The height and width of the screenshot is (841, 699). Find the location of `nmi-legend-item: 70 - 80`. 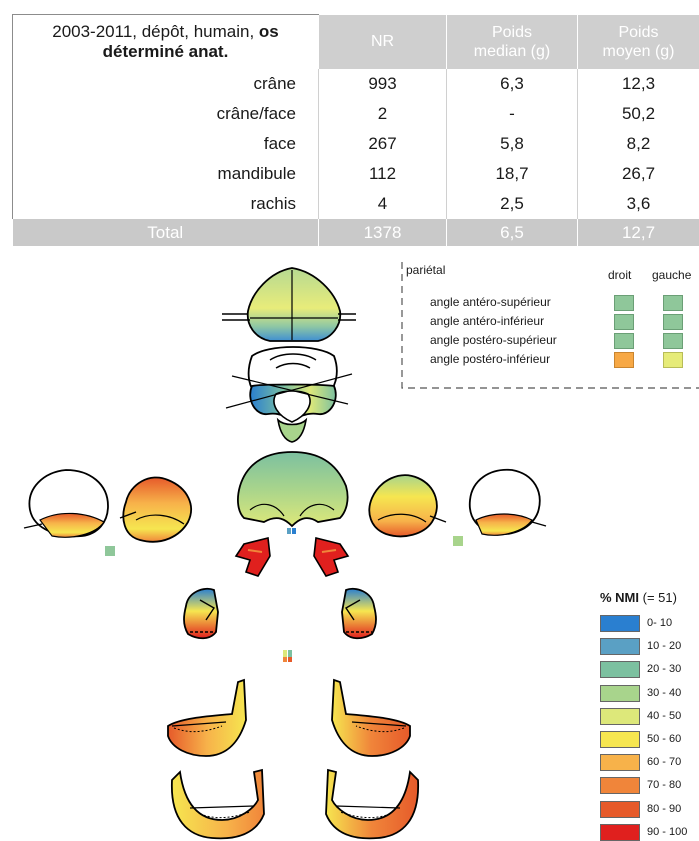

nmi-legend-item: 70 - 80 is located at coordinates (649, 785).